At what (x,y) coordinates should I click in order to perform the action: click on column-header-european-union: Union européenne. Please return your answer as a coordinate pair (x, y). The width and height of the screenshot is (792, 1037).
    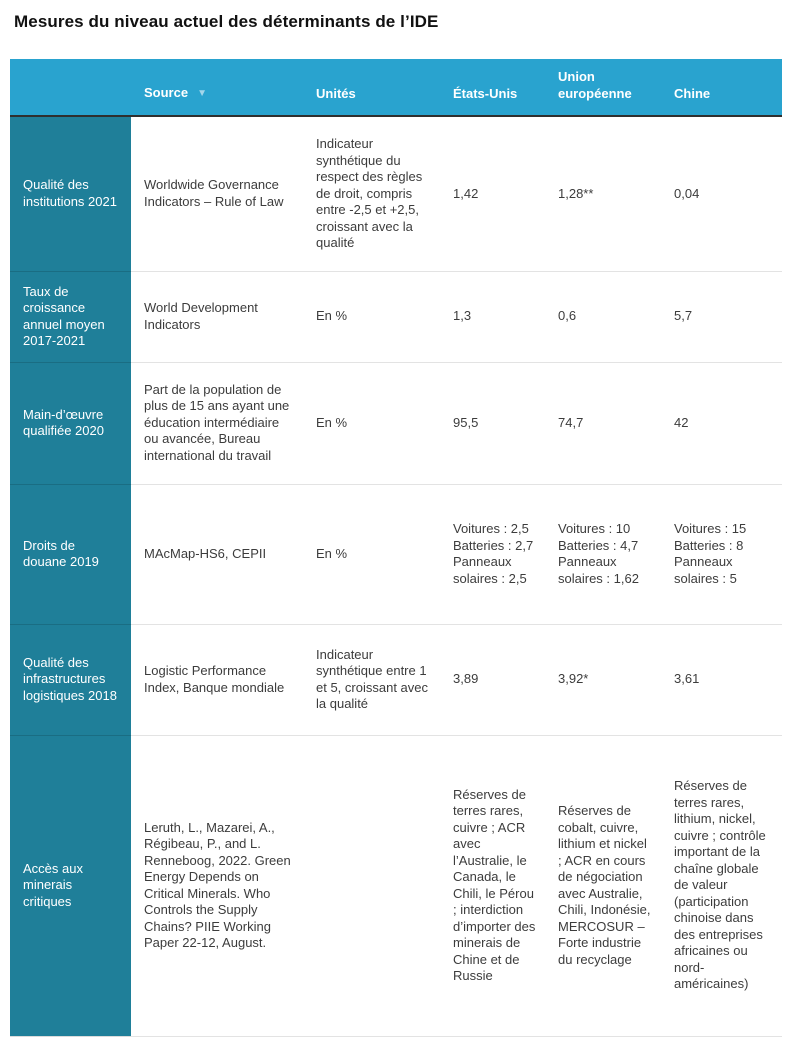
    Looking at the image, I should click on (603, 88).